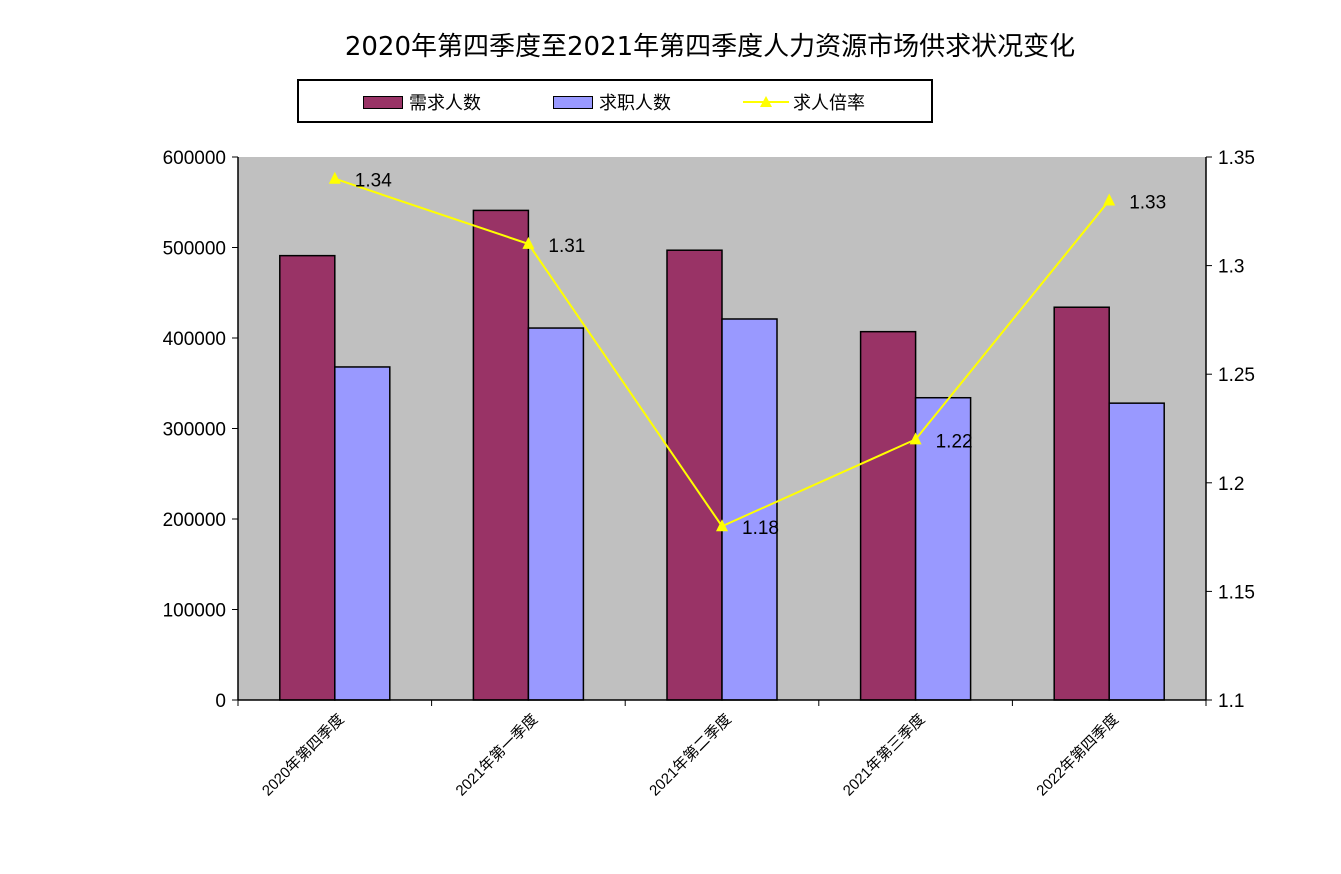 The image size is (1341, 874). What do you see at coordinates (883, 754) in the screenshot?
I see `x-tick-label: 2021年第三季度` at bounding box center [883, 754].